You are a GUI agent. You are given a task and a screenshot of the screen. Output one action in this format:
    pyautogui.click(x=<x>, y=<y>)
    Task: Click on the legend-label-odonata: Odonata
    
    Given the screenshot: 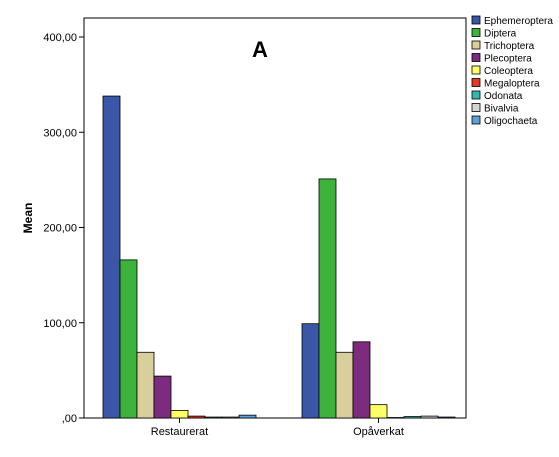 What is the action you would take?
    pyautogui.click(x=503, y=96)
    